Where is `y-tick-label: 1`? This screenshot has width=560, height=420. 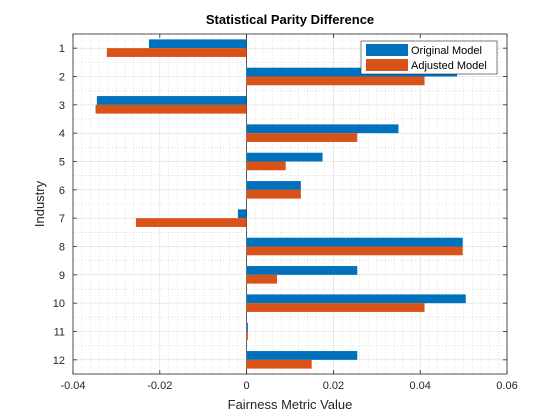 y-tick-label: 1 is located at coordinates (62, 49).